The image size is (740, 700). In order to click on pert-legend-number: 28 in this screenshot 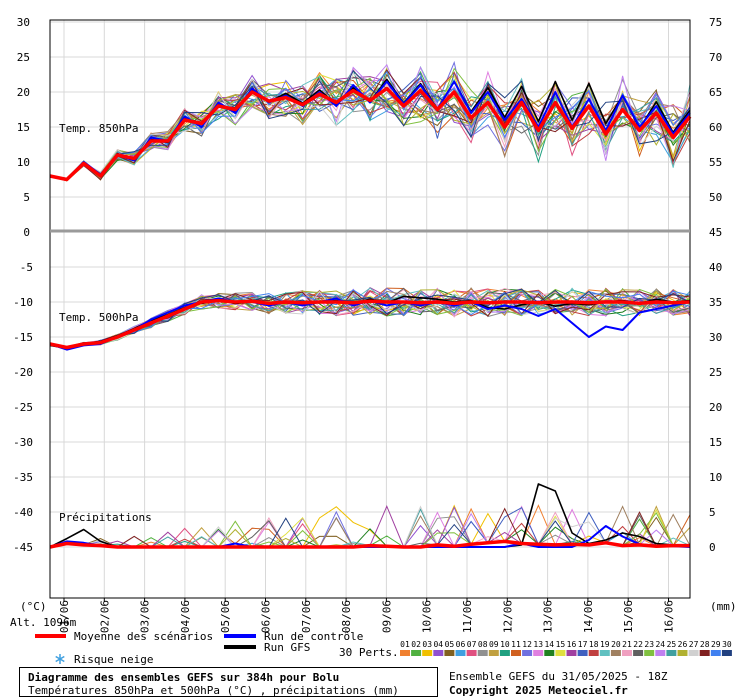, I will do `click(705, 644)`.